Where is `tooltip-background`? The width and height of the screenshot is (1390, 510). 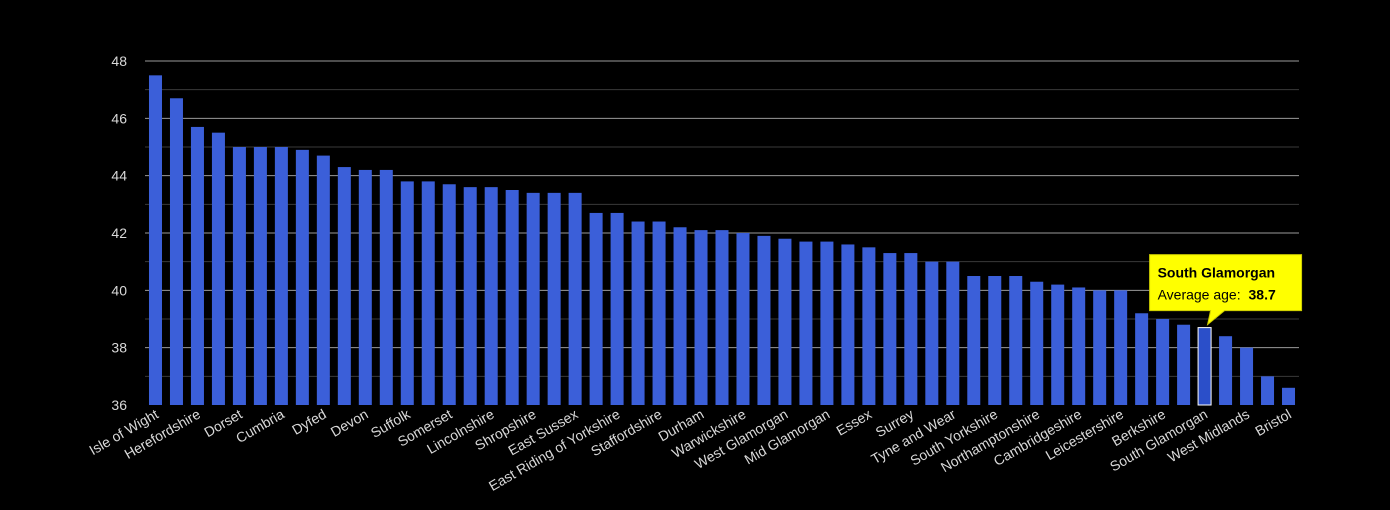 tooltip-background is located at coordinates (1226, 290).